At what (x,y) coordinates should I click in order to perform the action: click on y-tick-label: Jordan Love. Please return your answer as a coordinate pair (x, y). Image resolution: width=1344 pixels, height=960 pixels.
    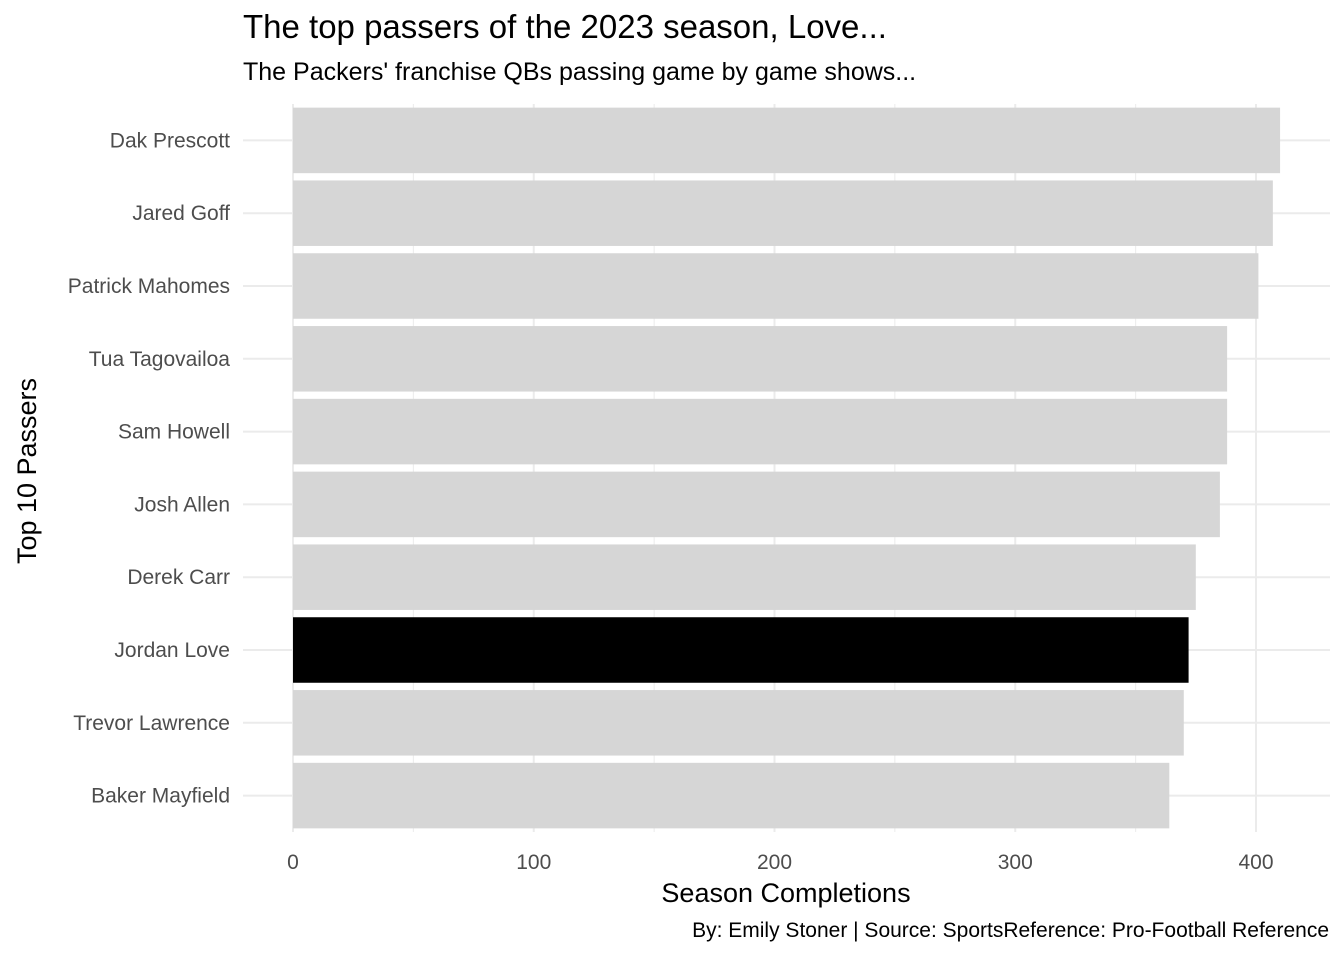
    Looking at the image, I should click on (172, 650).